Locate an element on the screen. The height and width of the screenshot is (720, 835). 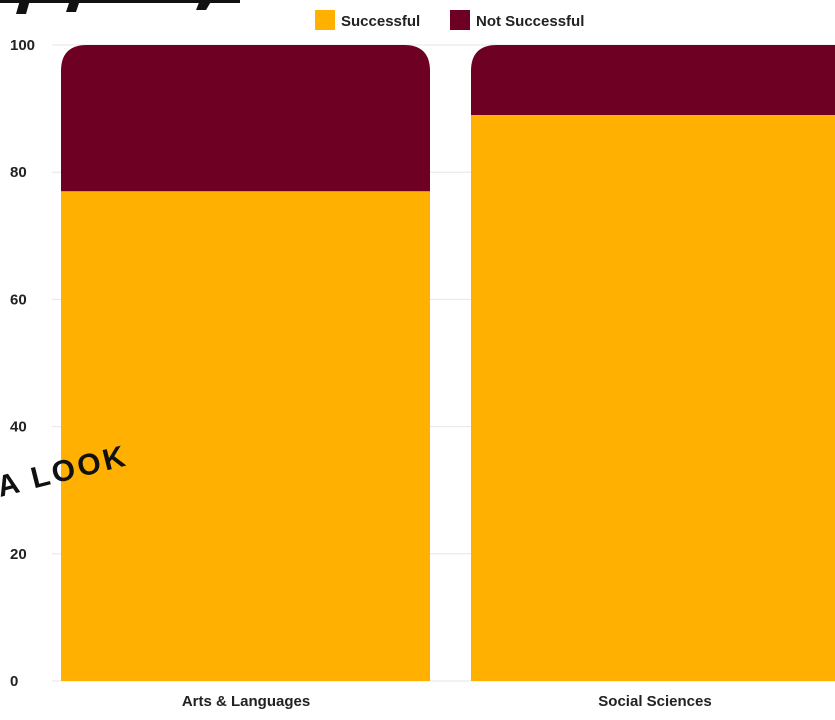
title-underline-fragment is located at coordinates (120, 7).